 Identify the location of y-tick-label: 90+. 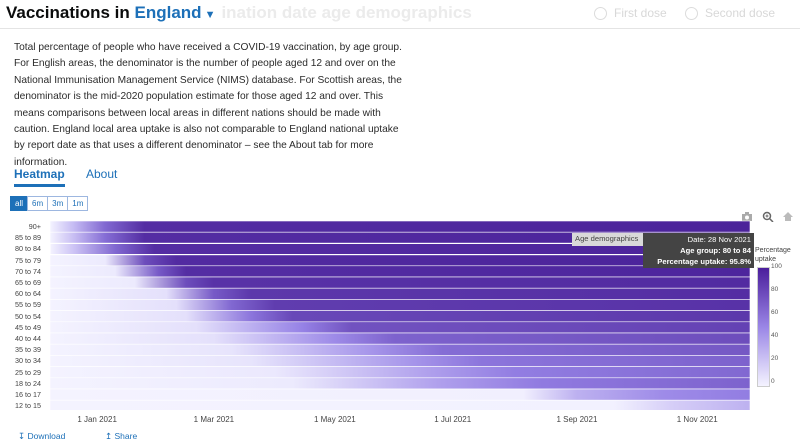
(34, 226).